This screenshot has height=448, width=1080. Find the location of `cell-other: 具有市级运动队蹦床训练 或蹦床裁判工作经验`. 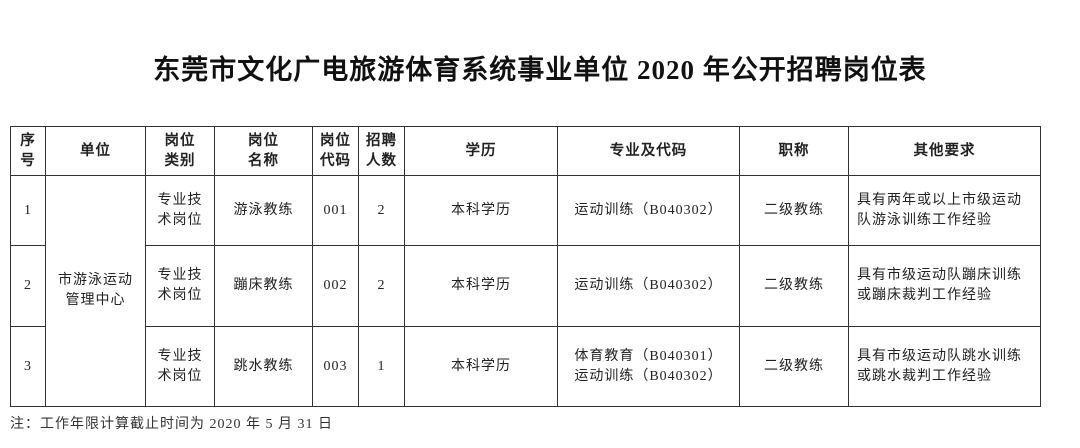

cell-other: 具有市级运动队蹦床训练 或蹦床裁判工作经验 is located at coordinates (944, 286).